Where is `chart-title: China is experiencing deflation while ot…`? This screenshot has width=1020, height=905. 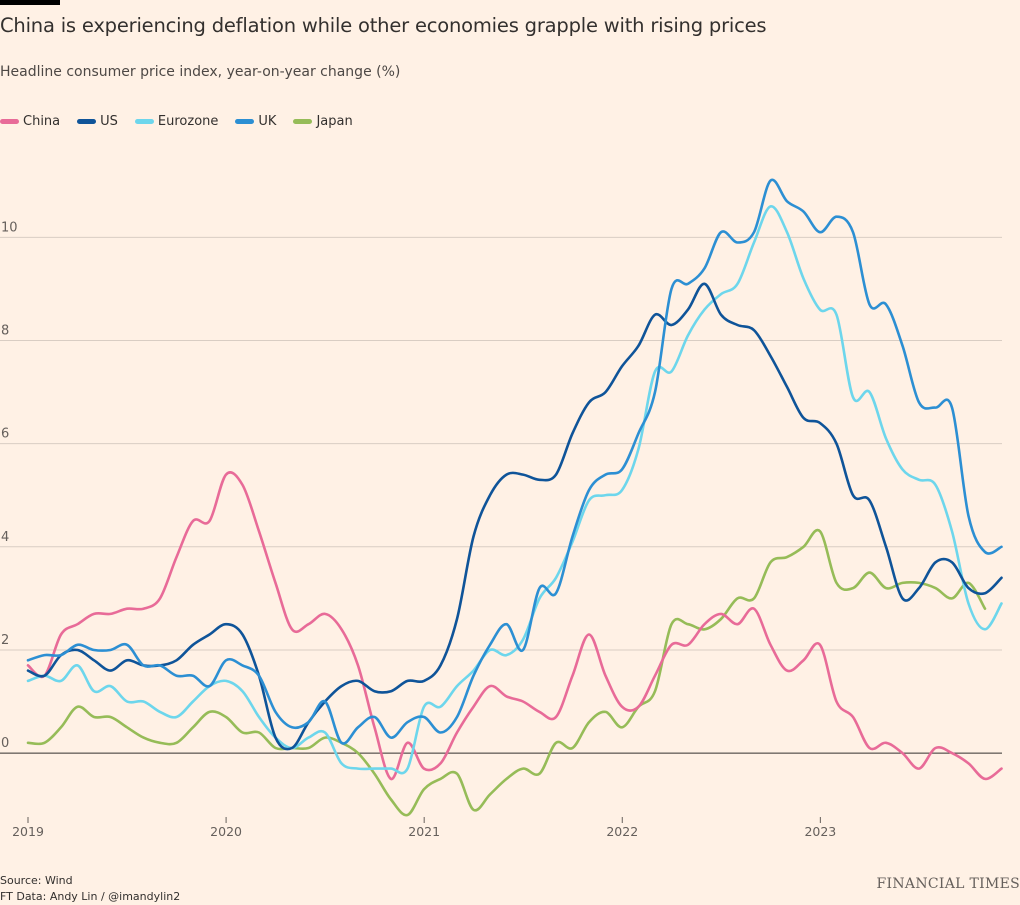 chart-title: China is experiencing deflation while ot… is located at coordinates (383, 25).